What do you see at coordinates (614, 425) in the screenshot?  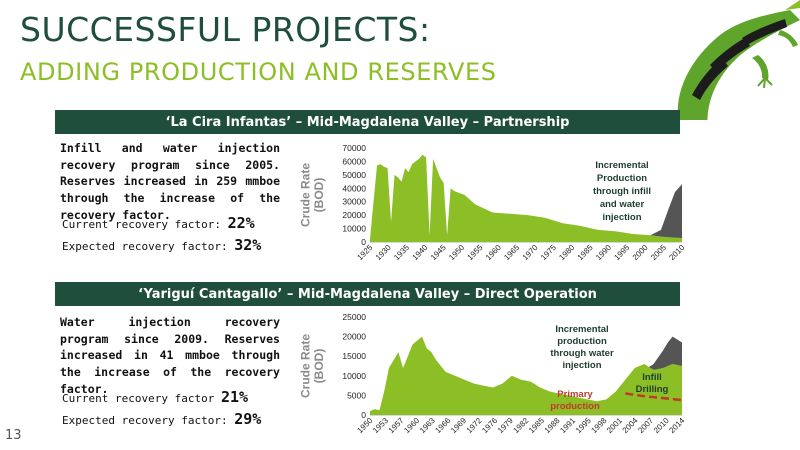 I see `x-tick-label: 2001` at bounding box center [614, 425].